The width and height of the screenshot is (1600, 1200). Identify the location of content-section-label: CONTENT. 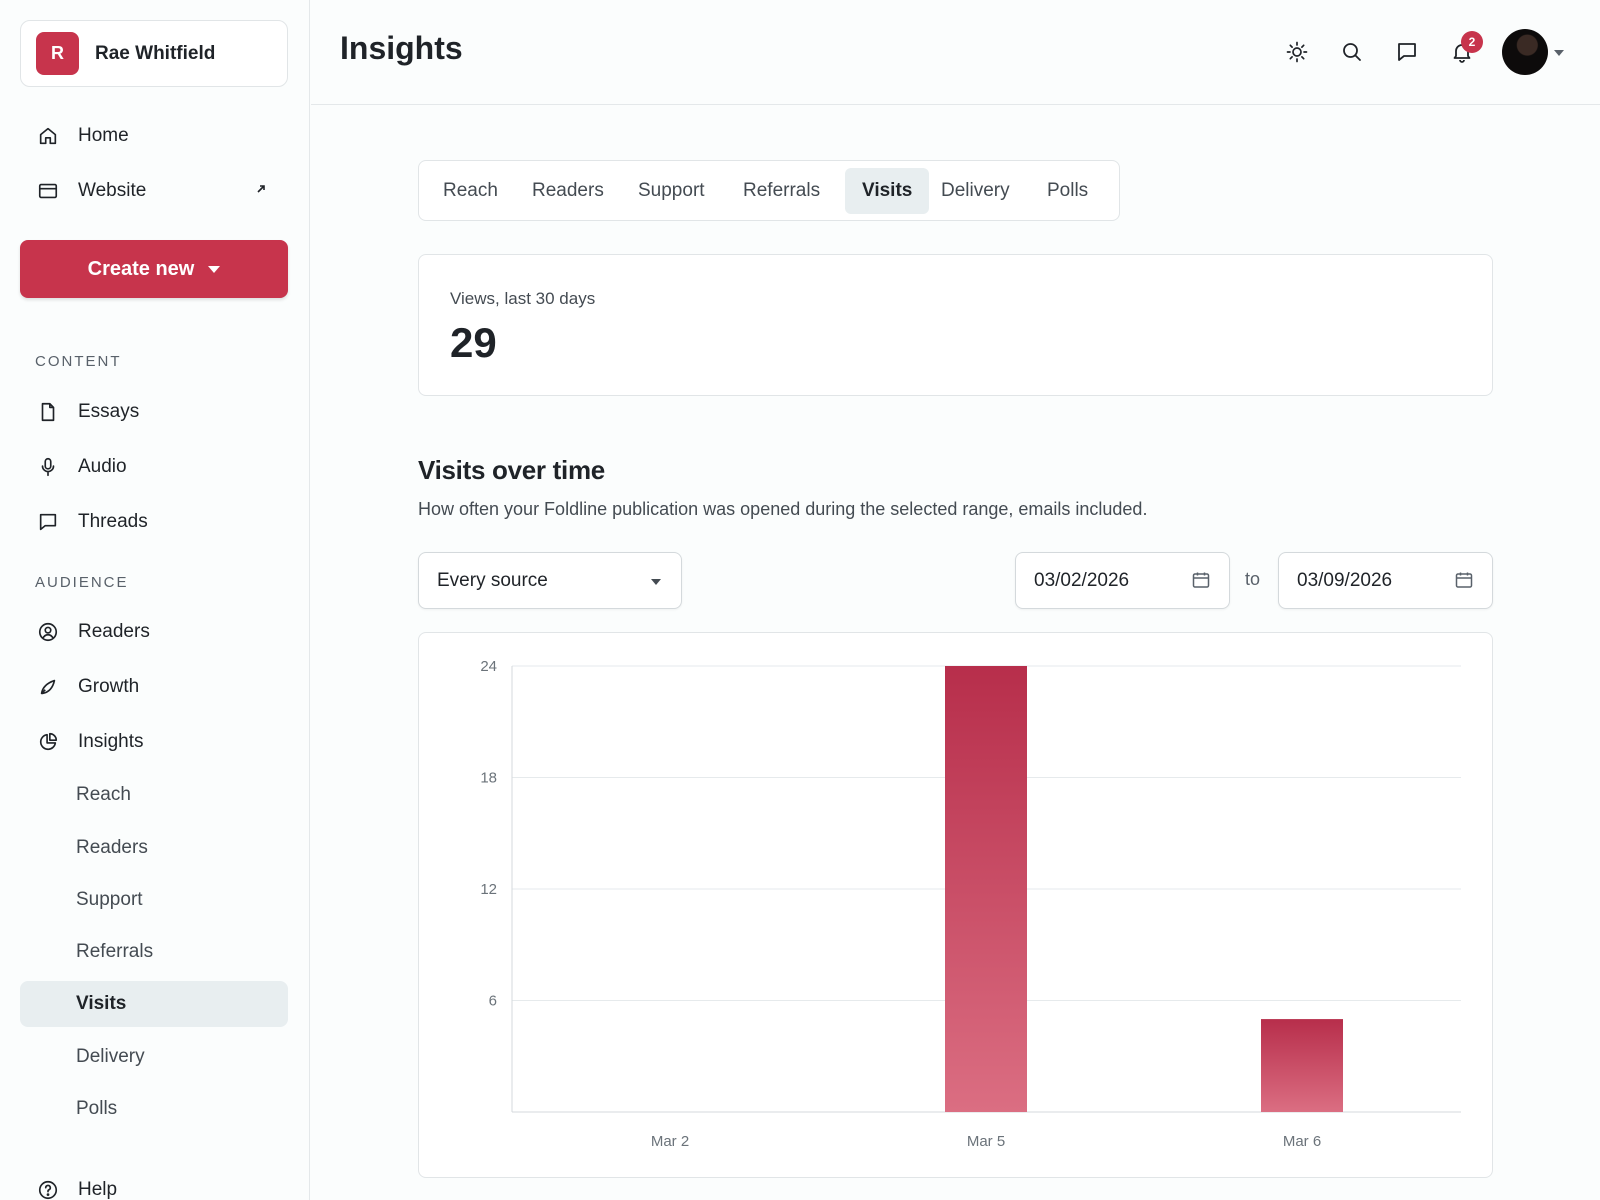
(78, 361).